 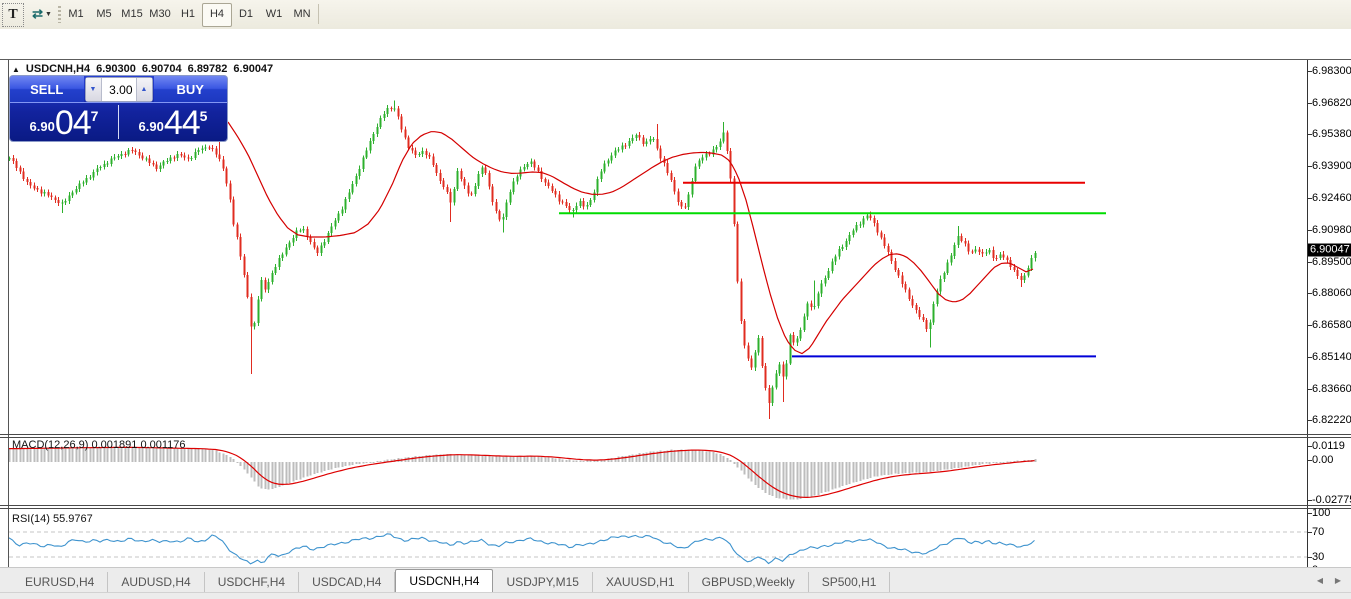 I want to click on chart-tab-usdchf-h4: USDCHF,H4, so click(x=252, y=582).